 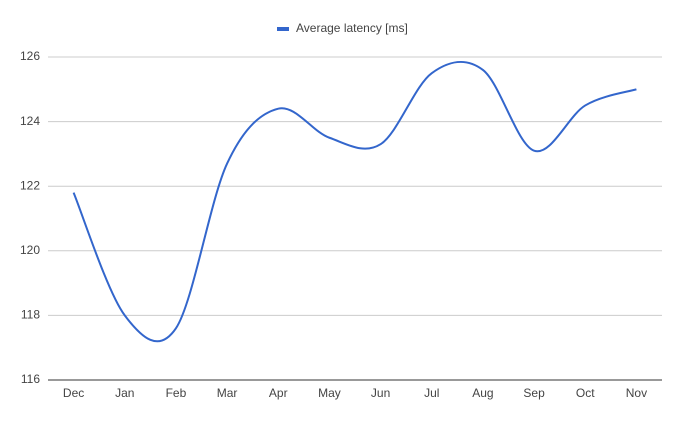 I want to click on y-tick-label: 120, so click(x=30, y=250).